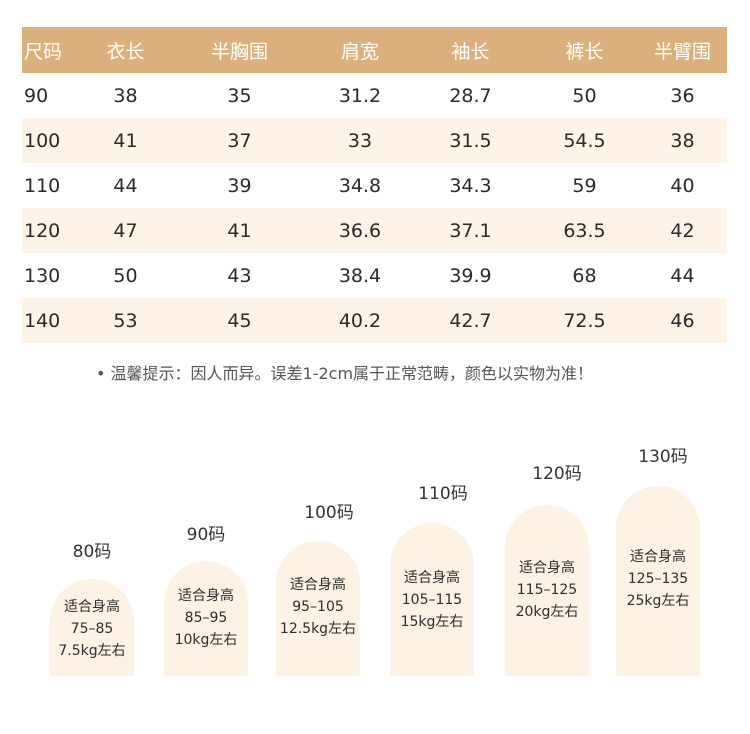  I want to click on table-cell: 120, so click(42, 230).